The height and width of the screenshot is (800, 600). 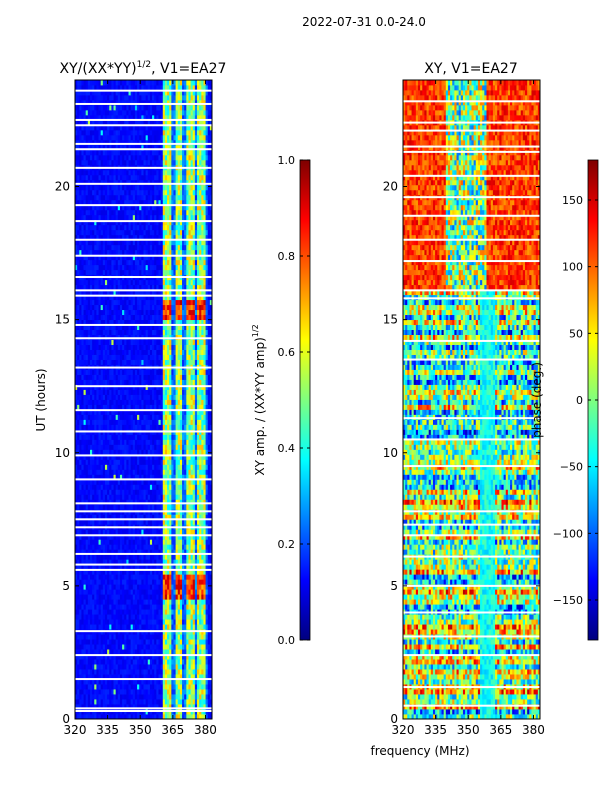 I want to click on amp-xtick-label: 380, so click(x=205, y=730).